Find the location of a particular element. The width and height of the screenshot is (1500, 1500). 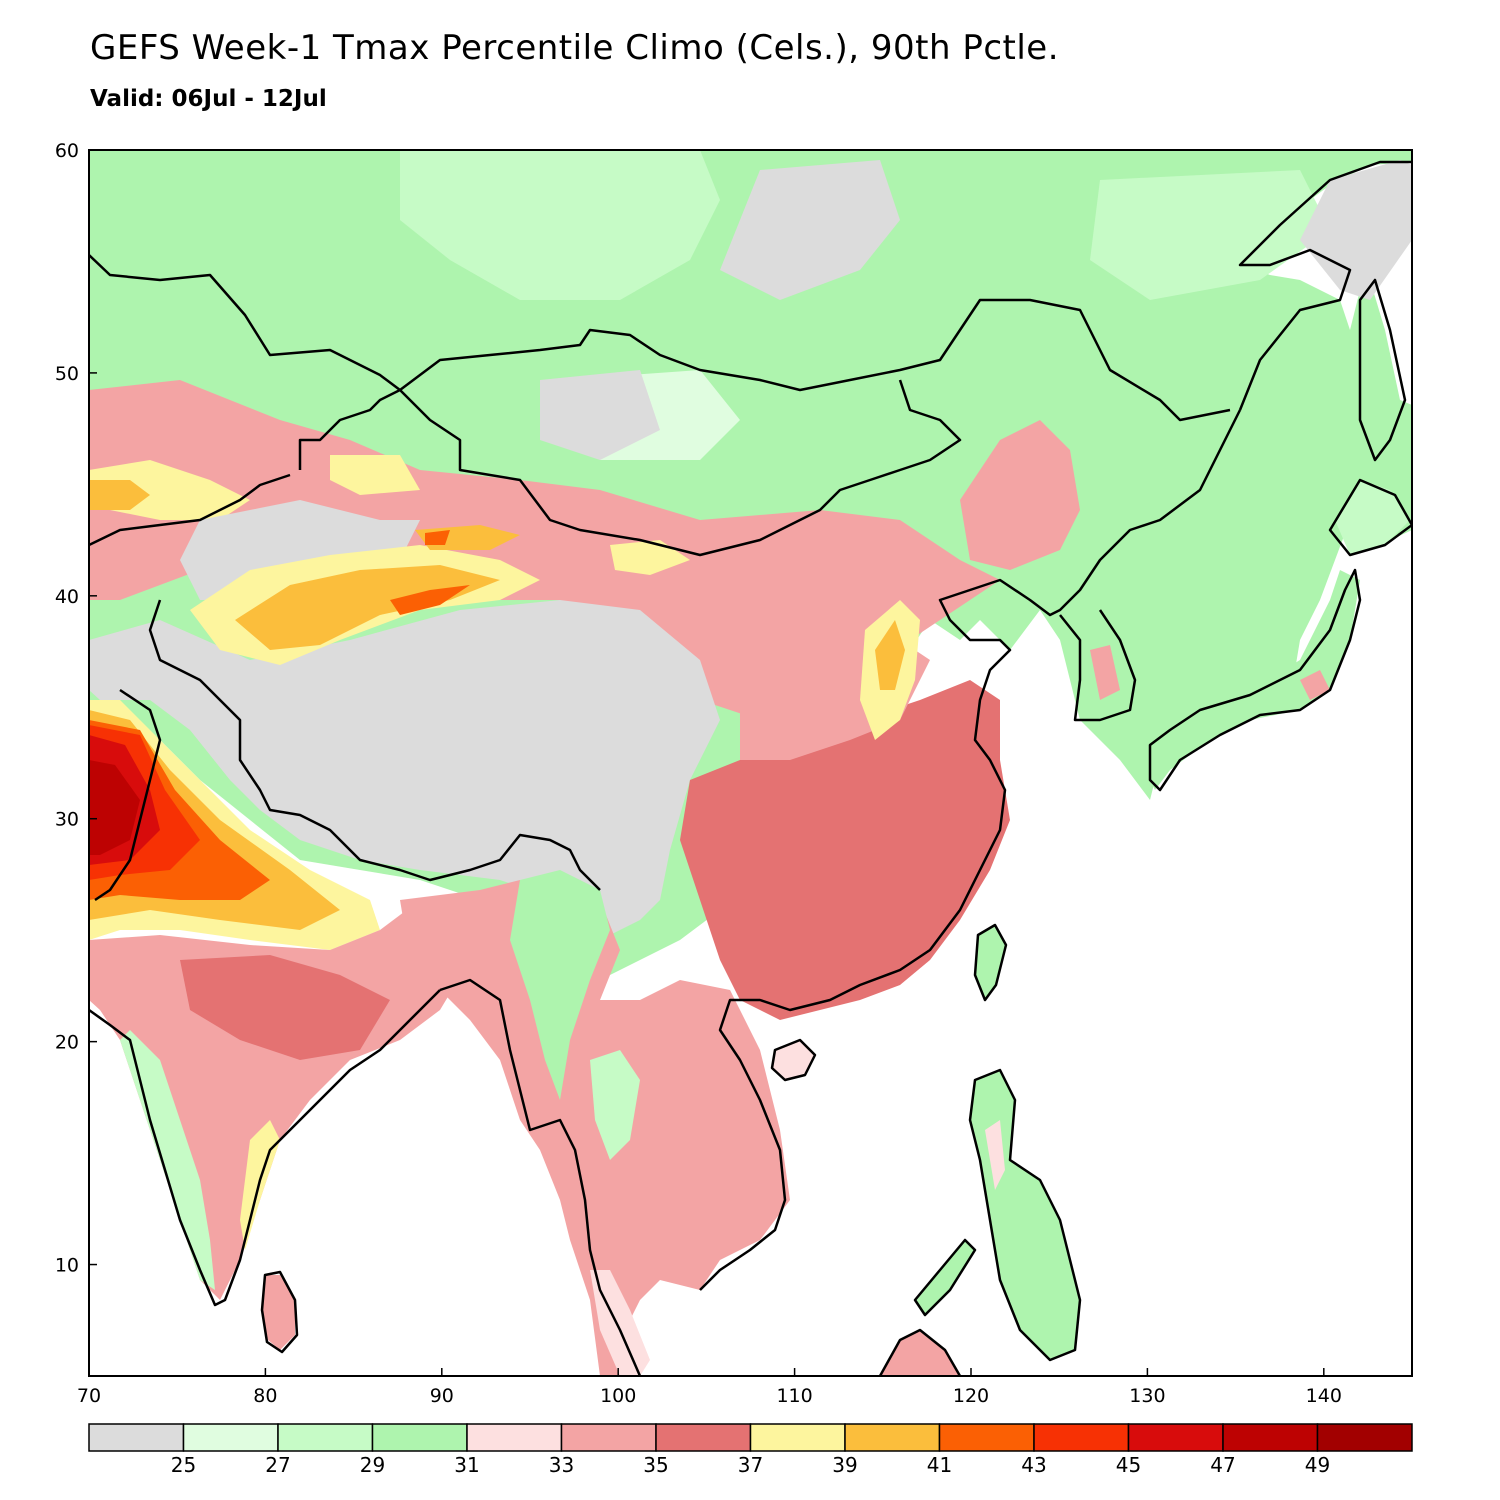

northern-border is located at coordinates (660, 338).